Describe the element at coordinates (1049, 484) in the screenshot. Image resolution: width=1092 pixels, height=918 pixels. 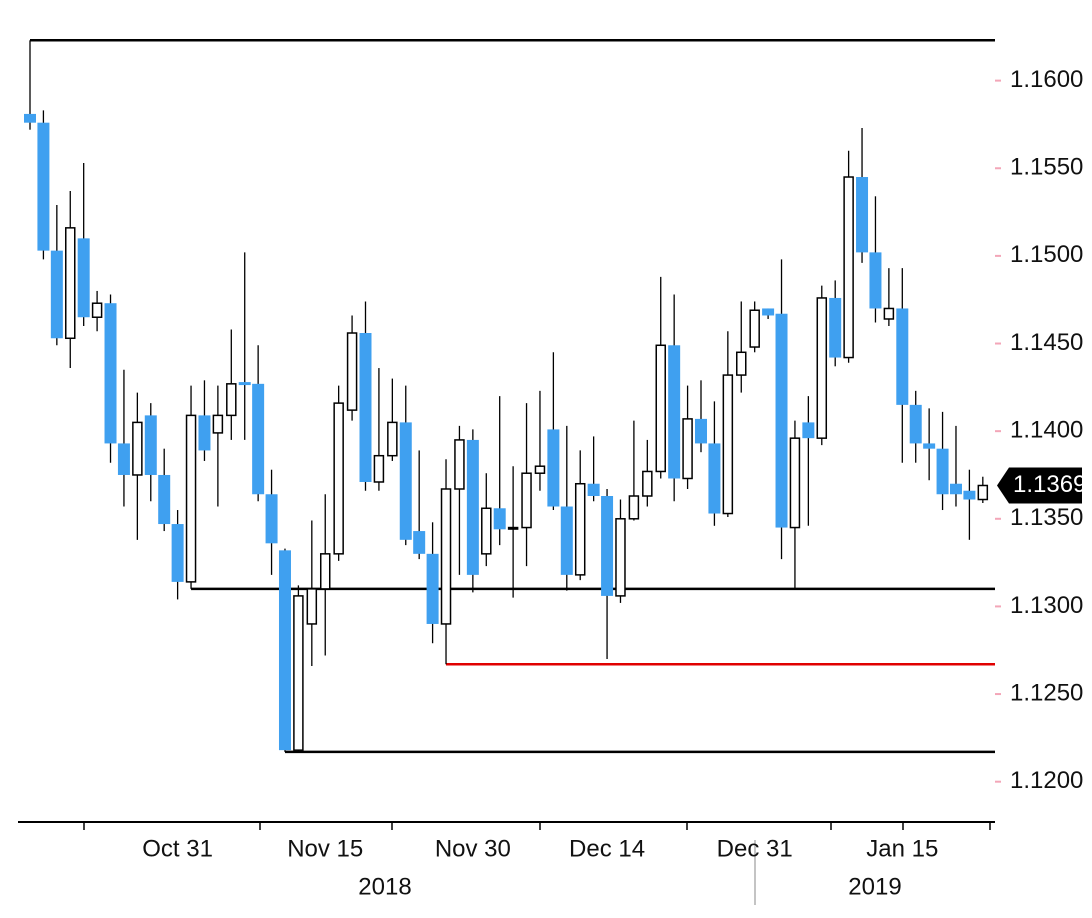
I see `last-price-label: 1.1369` at that location.